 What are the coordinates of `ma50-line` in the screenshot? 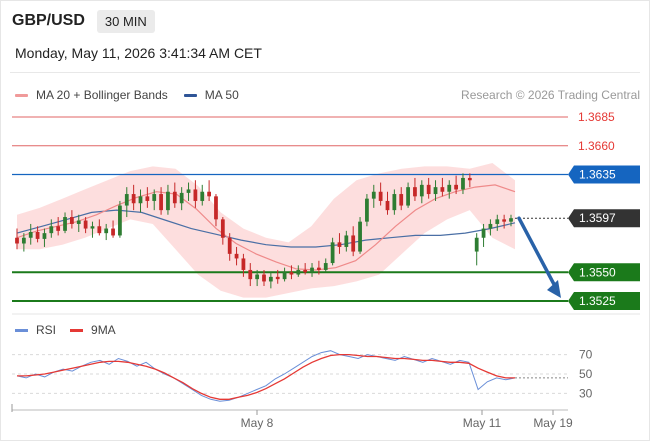 It's located at (266, 228).